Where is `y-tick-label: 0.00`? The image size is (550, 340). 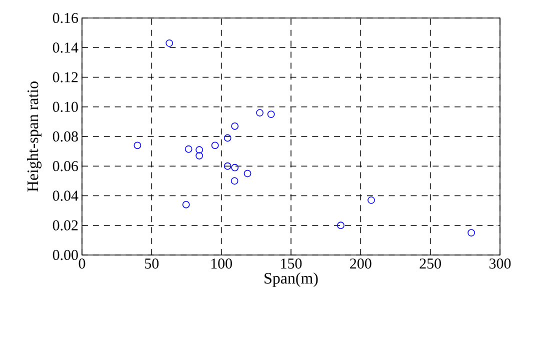 y-tick-label: 0.00 is located at coordinates (65, 255).